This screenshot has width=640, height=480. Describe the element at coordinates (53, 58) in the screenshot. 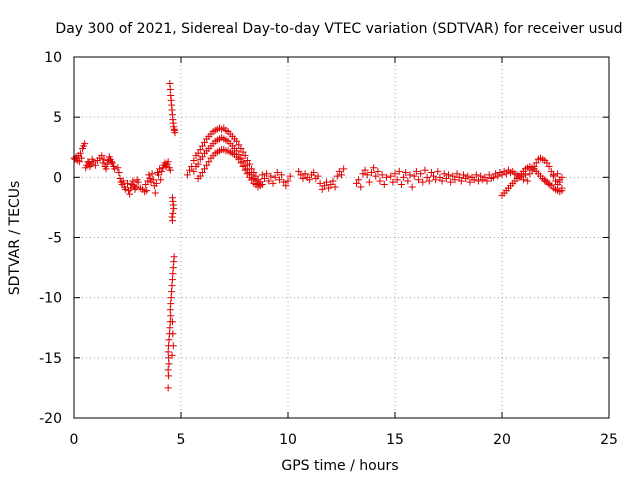

I see `y-tick-label: 10` at that location.